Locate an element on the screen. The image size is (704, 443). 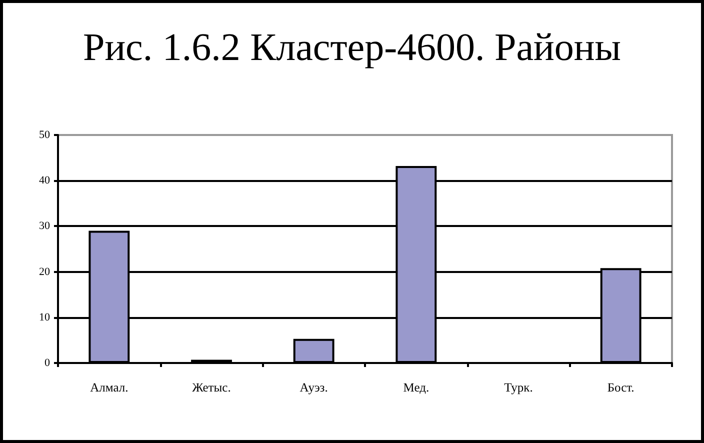
x-tick-label: Мед. is located at coordinates (416, 387).